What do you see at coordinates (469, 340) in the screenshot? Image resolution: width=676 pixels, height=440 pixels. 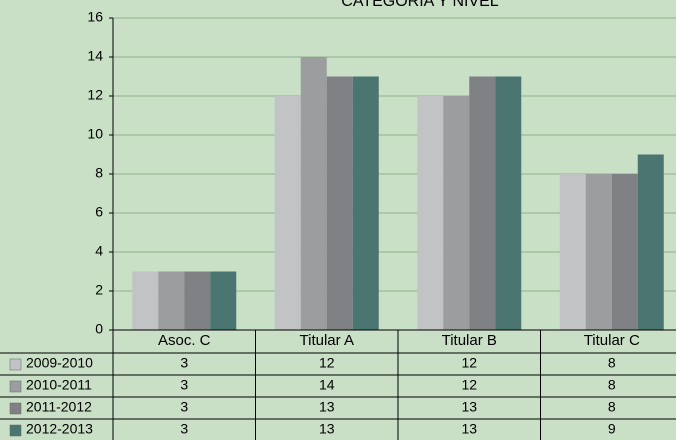 I see `x-tick-label: Titular B` at bounding box center [469, 340].